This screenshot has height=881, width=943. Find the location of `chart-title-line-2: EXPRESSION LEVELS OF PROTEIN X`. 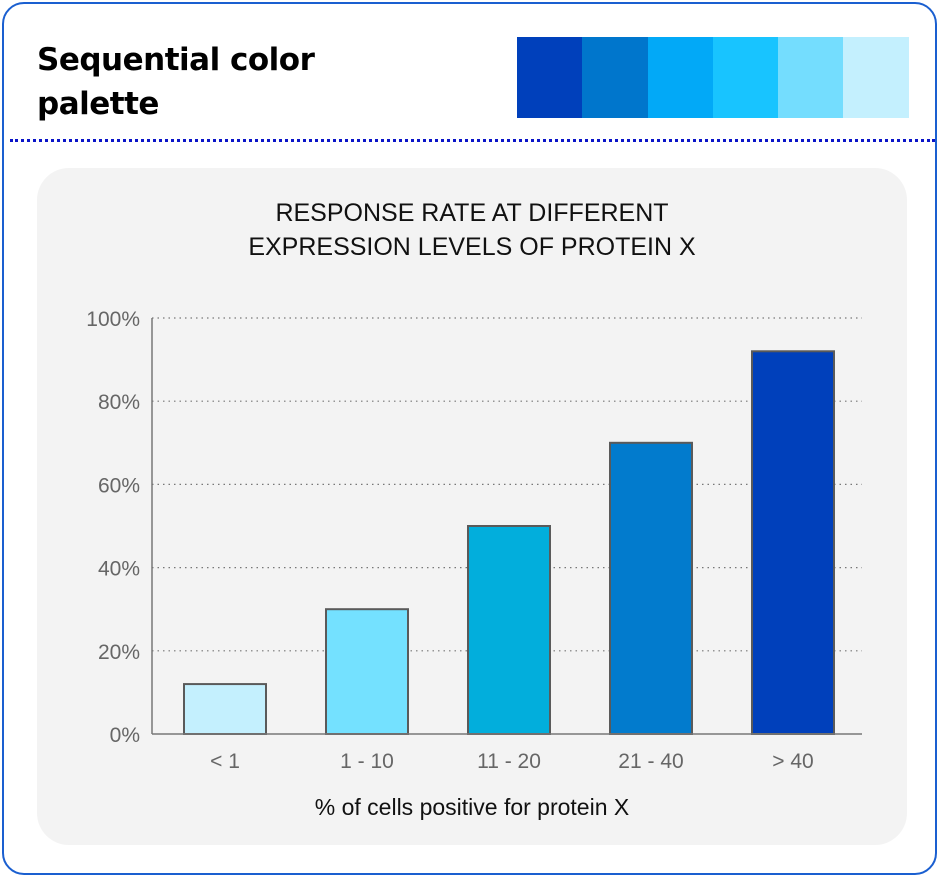

chart-title-line-2: EXPRESSION LEVELS OF PROTEIN X is located at coordinates (472, 247).